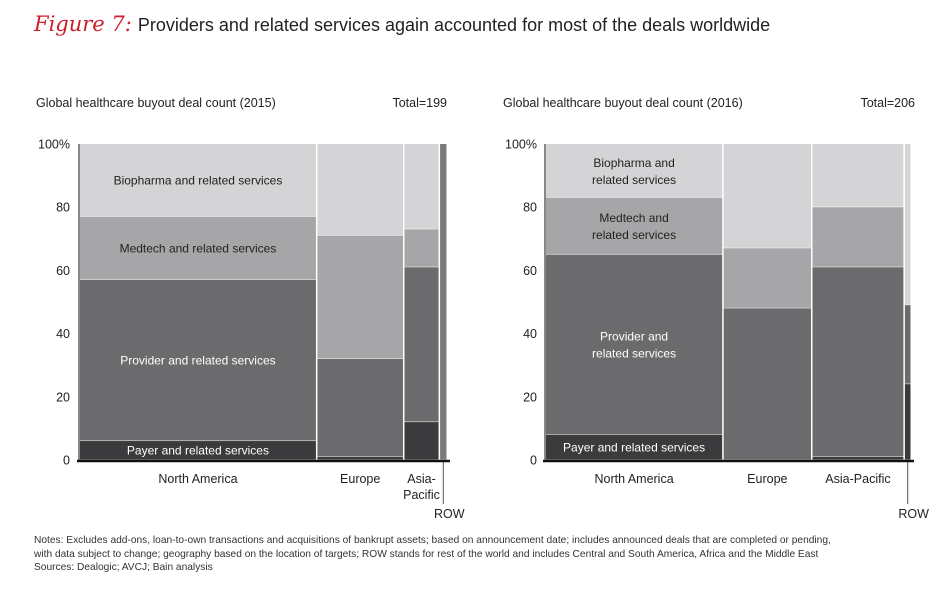 The height and width of the screenshot is (602, 950). What do you see at coordinates (83, 24) in the screenshot?
I see `figure-label: Figure 7:` at bounding box center [83, 24].